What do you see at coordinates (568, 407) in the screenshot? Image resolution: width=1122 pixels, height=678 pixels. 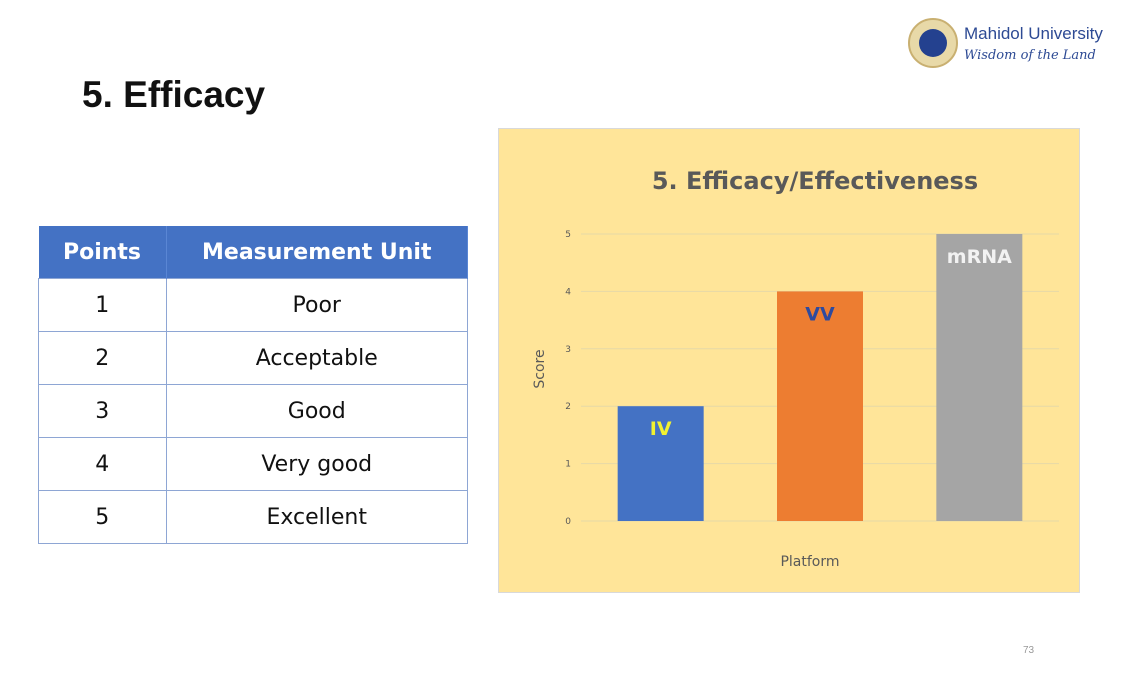 I see `y-tick-label: 2` at bounding box center [568, 407].